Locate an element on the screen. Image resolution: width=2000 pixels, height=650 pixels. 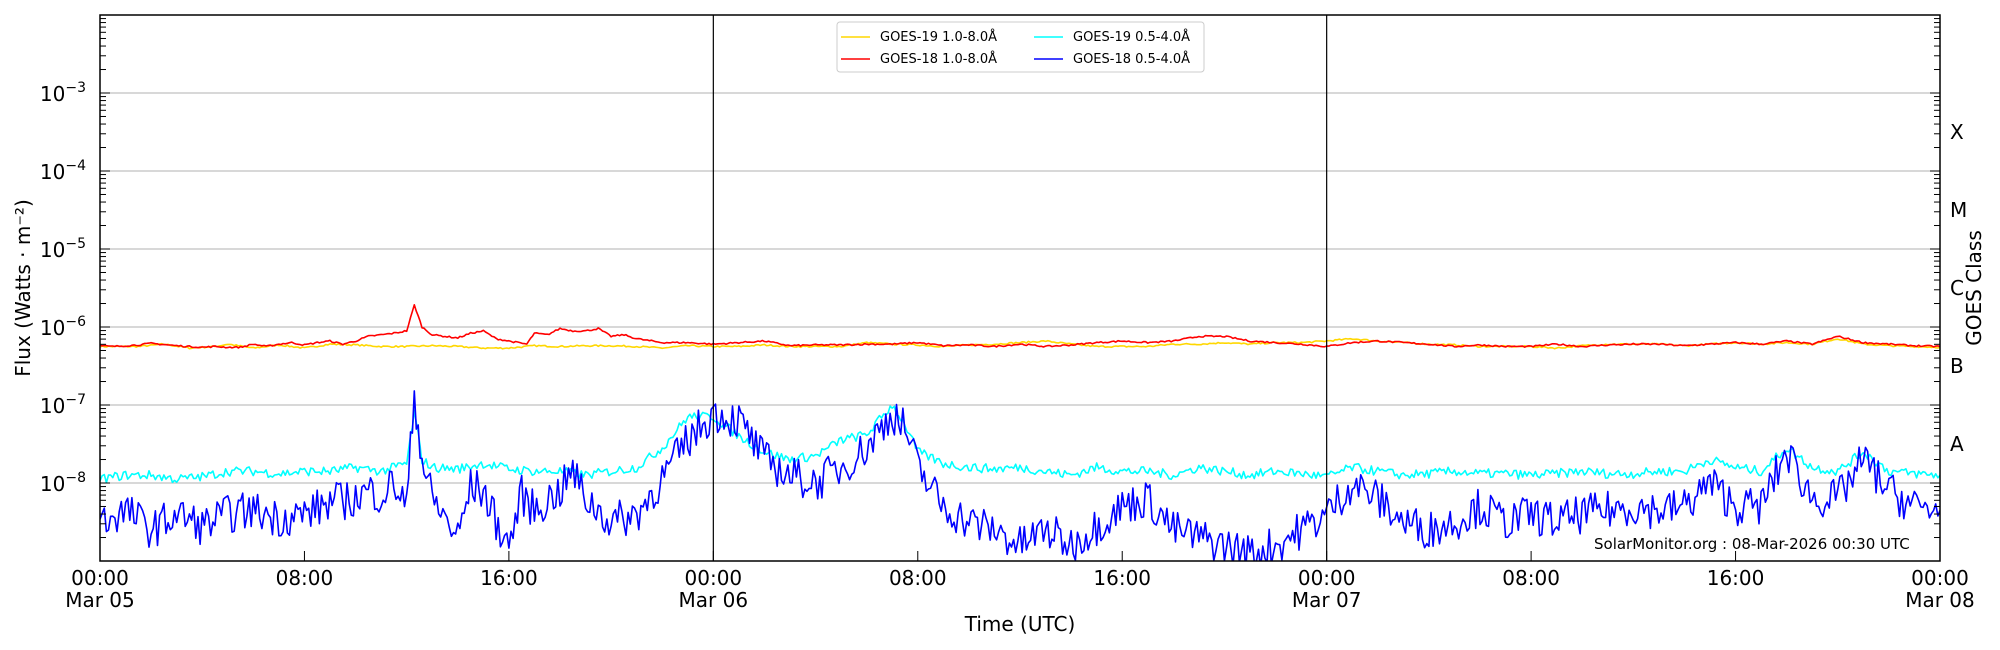
source-annotation: SolarMonitor.org : 08-Mar-2026 00:30 UTC is located at coordinates (1752, 544).